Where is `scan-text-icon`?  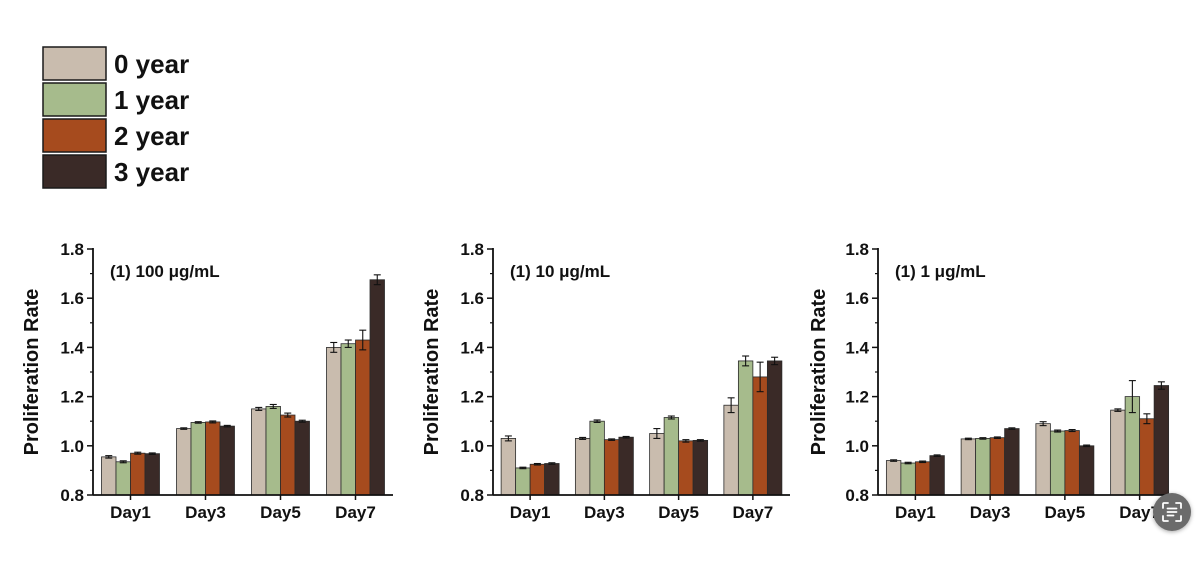
scan-text-icon is located at coordinates (1172, 512).